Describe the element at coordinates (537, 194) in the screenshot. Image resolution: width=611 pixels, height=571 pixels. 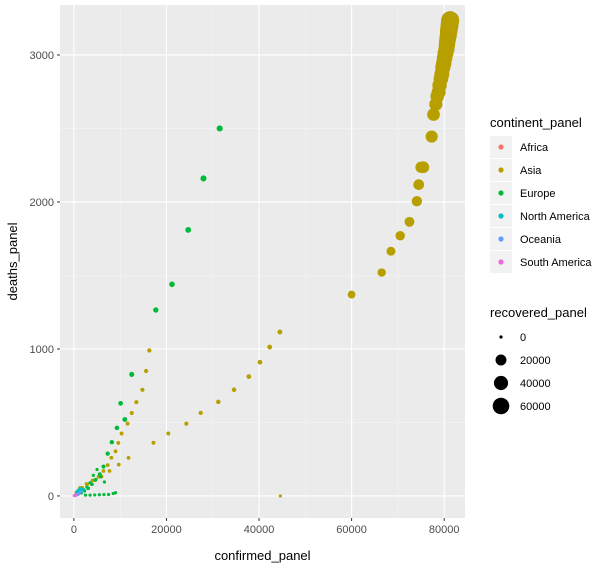
I see `legend-label: Europe` at that location.